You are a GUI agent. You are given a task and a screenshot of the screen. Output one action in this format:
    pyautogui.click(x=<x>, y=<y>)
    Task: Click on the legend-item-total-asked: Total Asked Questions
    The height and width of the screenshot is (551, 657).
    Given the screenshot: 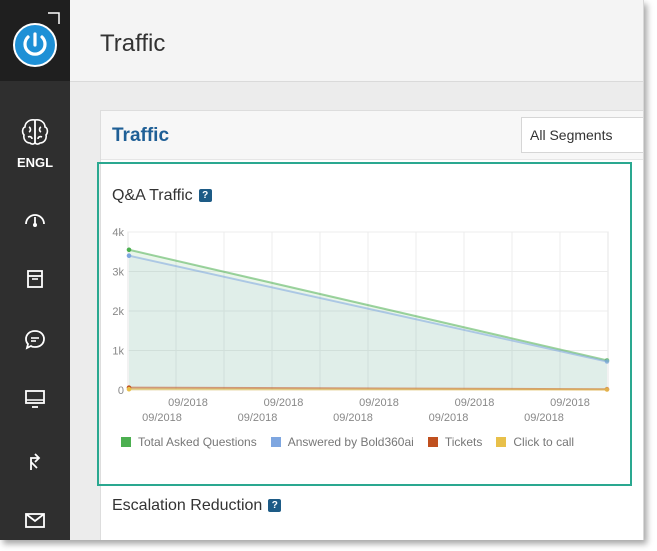 What is the action you would take?
    pyautogui.click(x=189, y=442)
    